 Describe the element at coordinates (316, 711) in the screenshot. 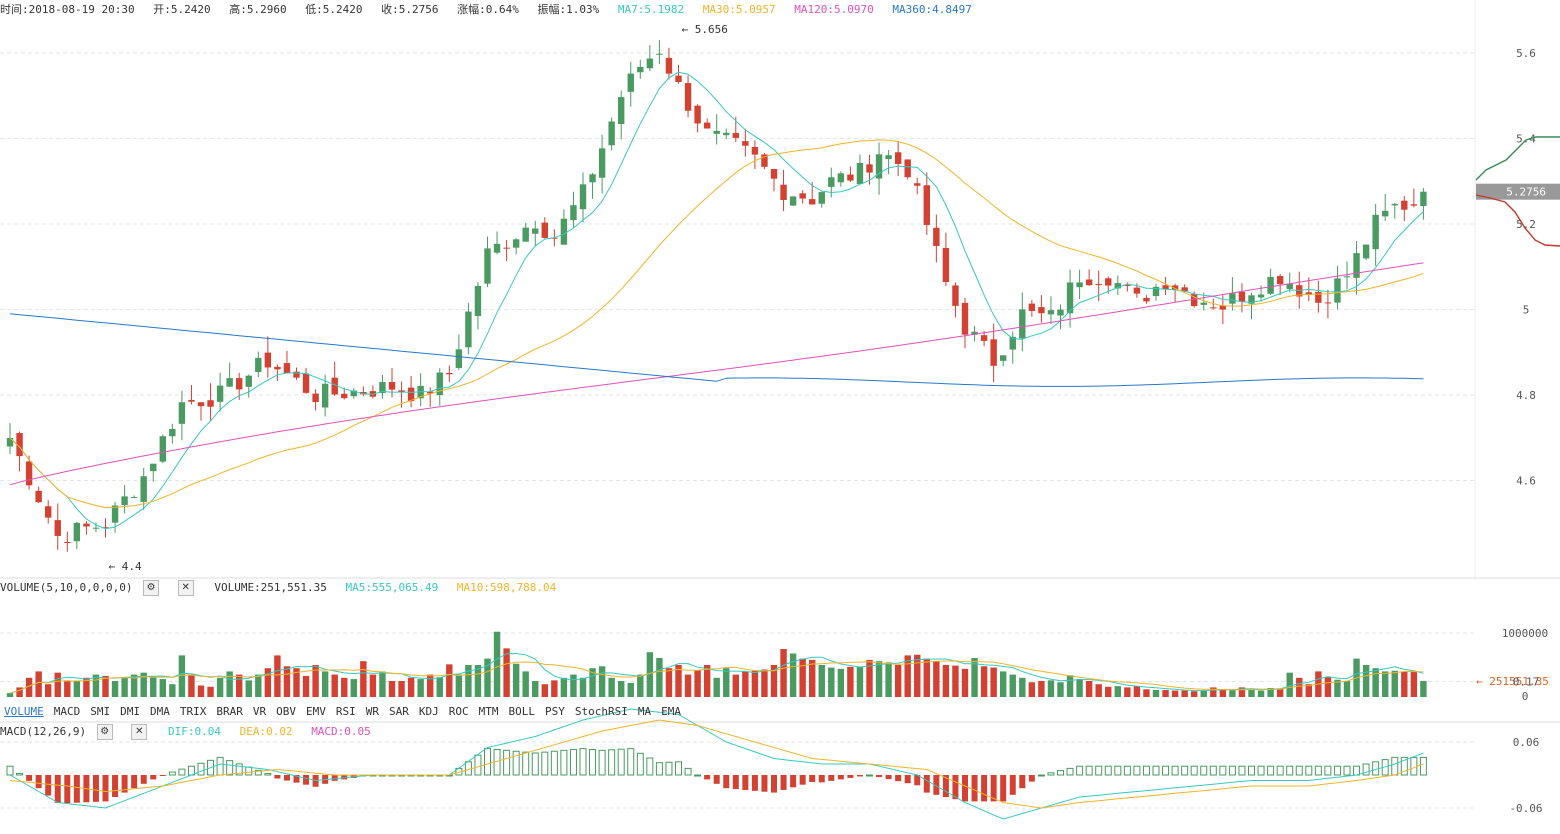

I see `tab-emv: EMV` at that location.